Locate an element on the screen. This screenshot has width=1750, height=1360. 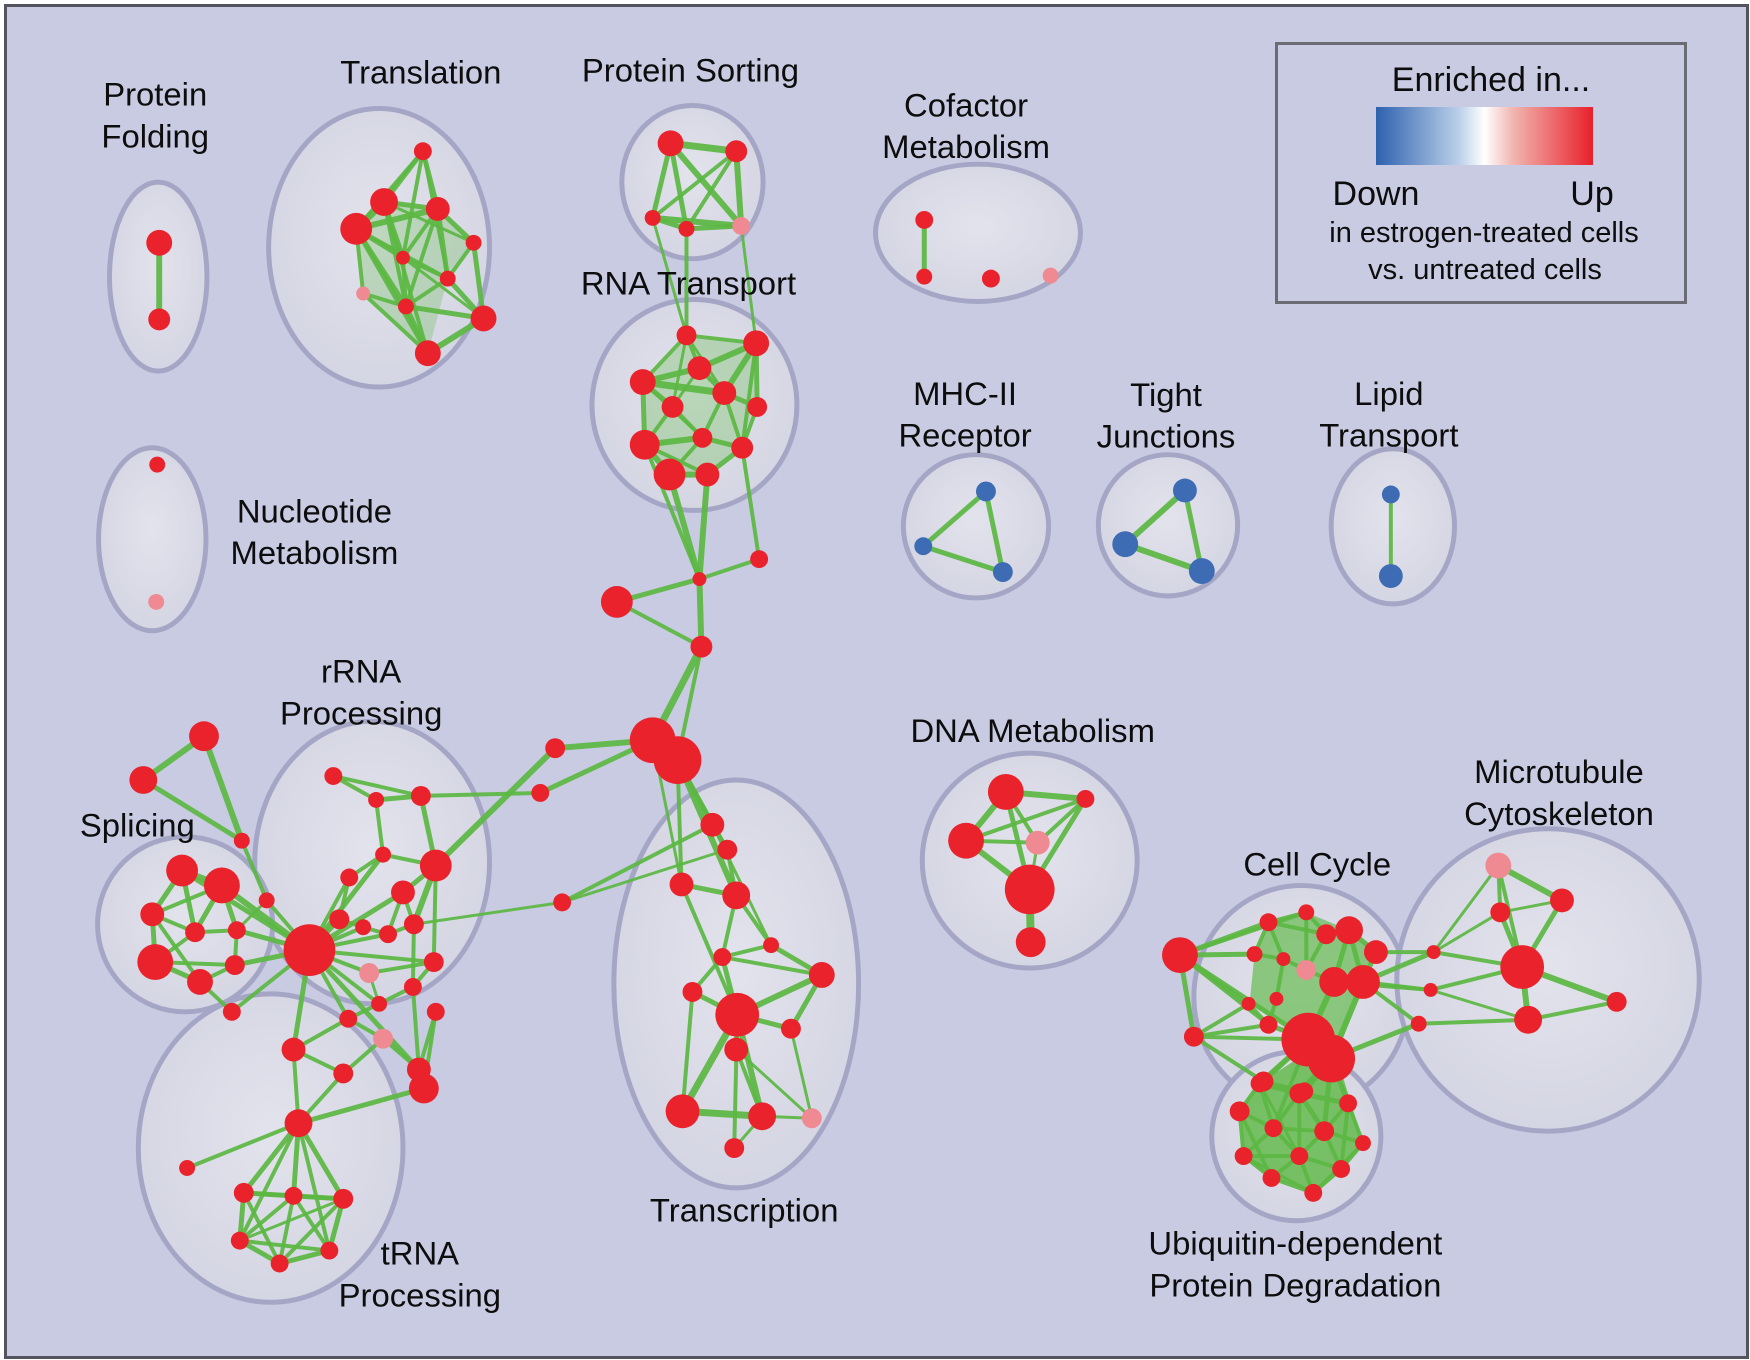
node-mt5 is located at coordinates (1528, 1019).